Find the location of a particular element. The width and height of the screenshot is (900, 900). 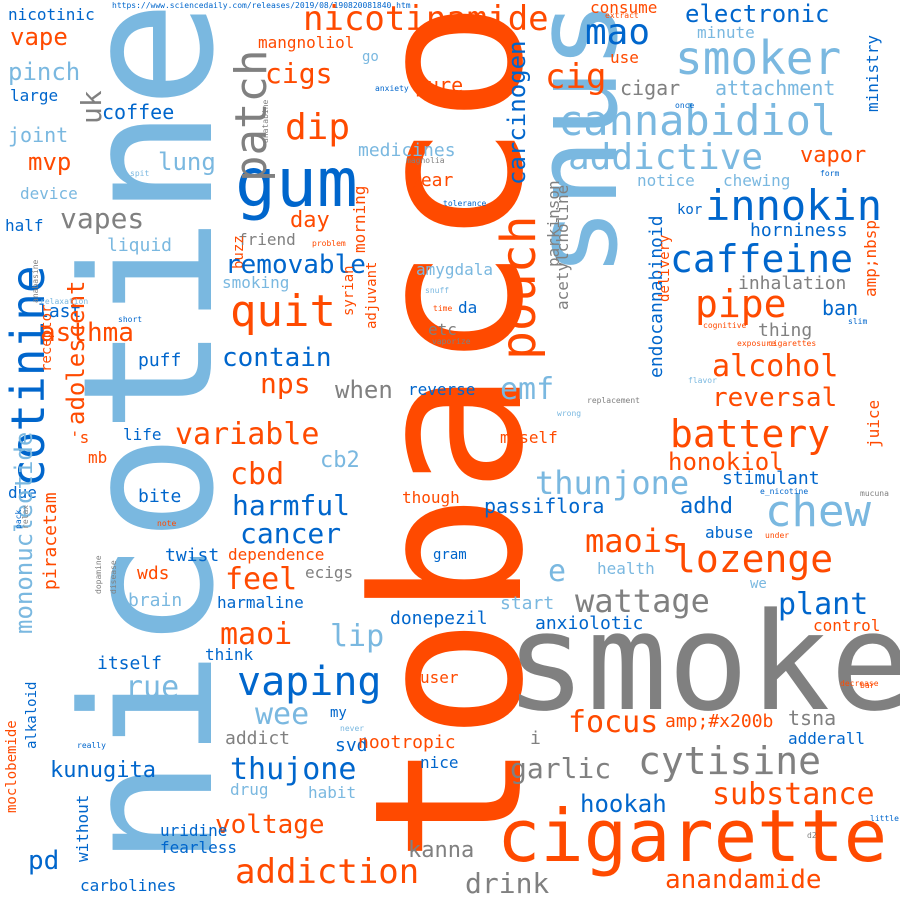

word-liquid: liquid is located at coordinates (140, 245).